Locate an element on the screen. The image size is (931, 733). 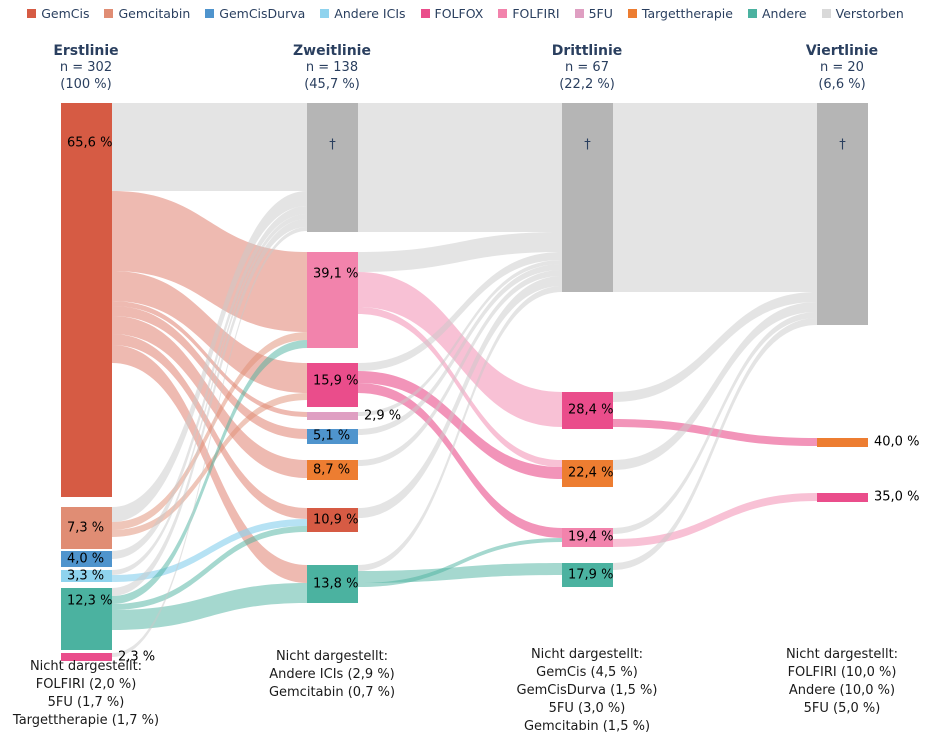
note-line: Gemcitabin (0,7 %) is located at coordinates (332, 692).